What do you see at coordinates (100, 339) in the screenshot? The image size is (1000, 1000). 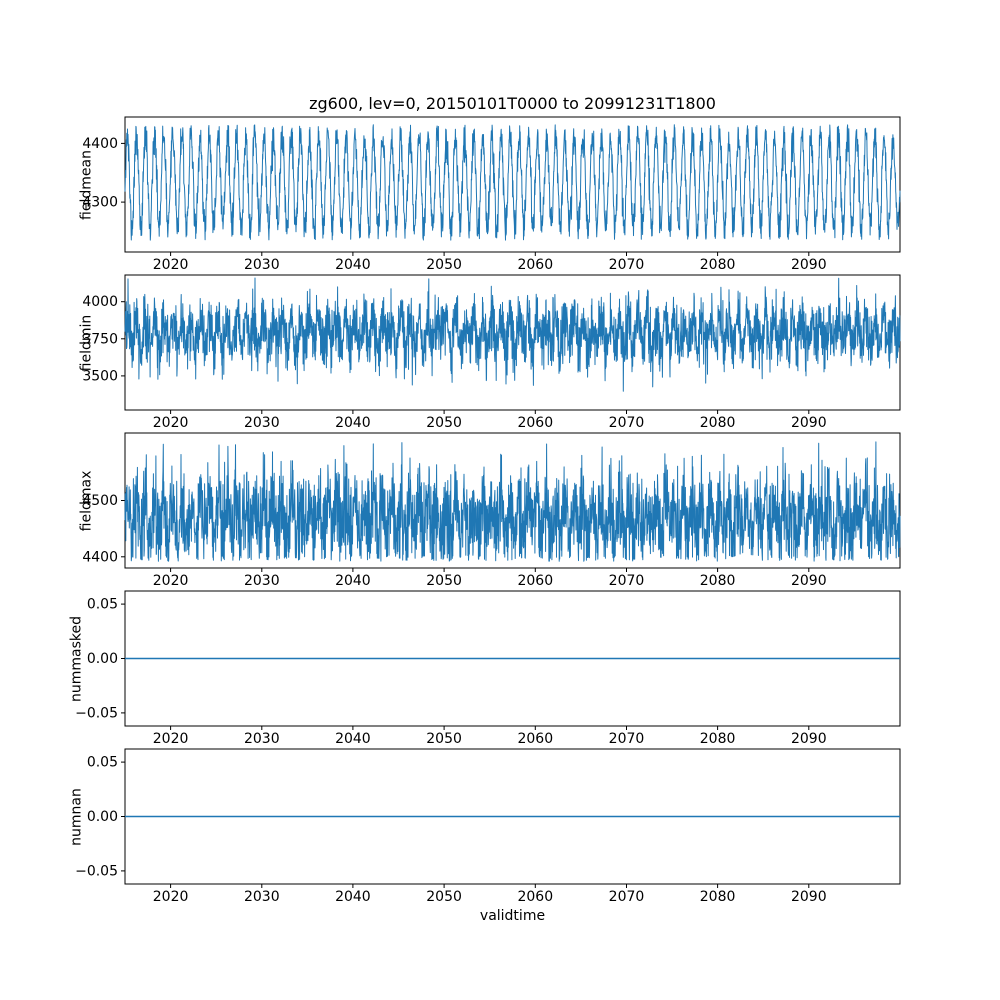 I see `y-tick-label: 3750` at bounding box center [100, 339].